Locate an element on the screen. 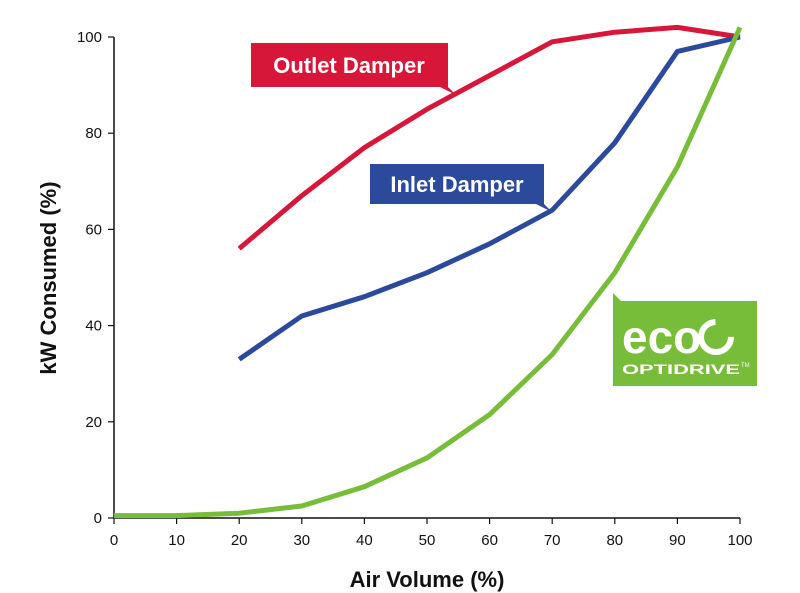 The height and width of the screenshot is (593, 800). y-tick-label-60: 60 is located at coordinates (93, 229).